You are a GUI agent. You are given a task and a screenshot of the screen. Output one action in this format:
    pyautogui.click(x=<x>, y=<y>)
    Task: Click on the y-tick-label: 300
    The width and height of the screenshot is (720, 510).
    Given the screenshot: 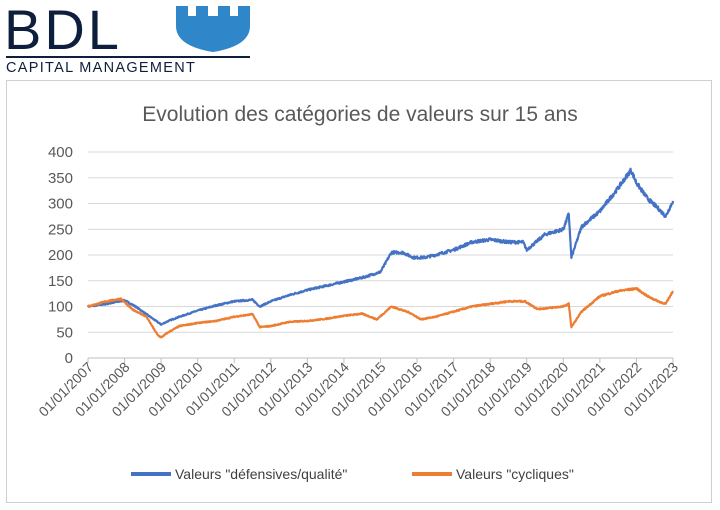 What is the action you would take?
    pyautogui.click(x=60, y=204)
    